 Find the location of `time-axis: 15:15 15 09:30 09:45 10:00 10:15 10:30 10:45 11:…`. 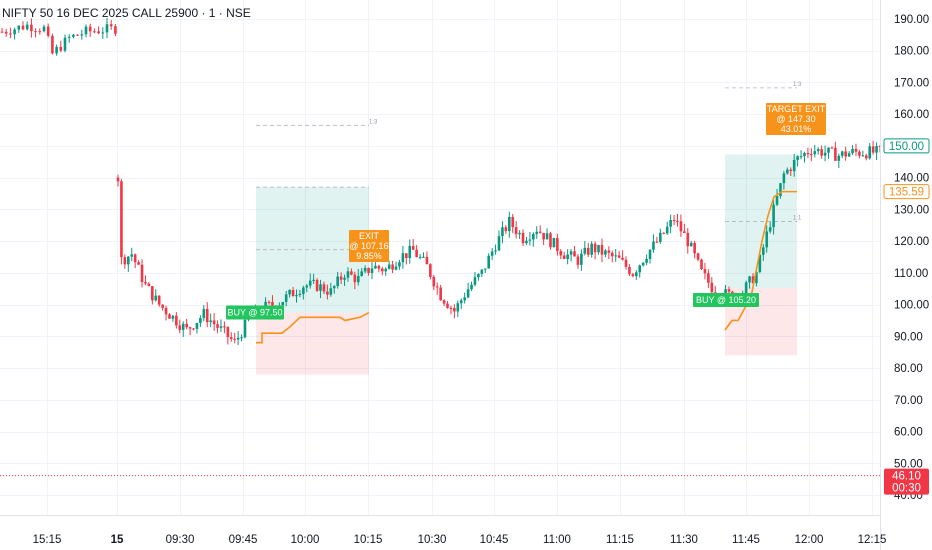

time-axis: 15:15 15 09:30 09:45 10:00 10:15 10:30 10:45 11:… is located at coordinates (443, 531).